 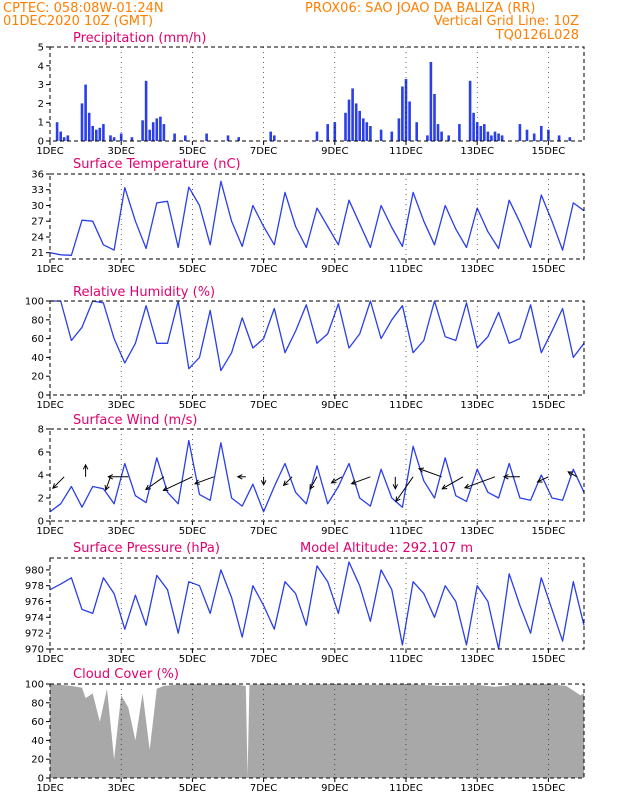 I want to click on press-series-line, so click(x=317, y=605).